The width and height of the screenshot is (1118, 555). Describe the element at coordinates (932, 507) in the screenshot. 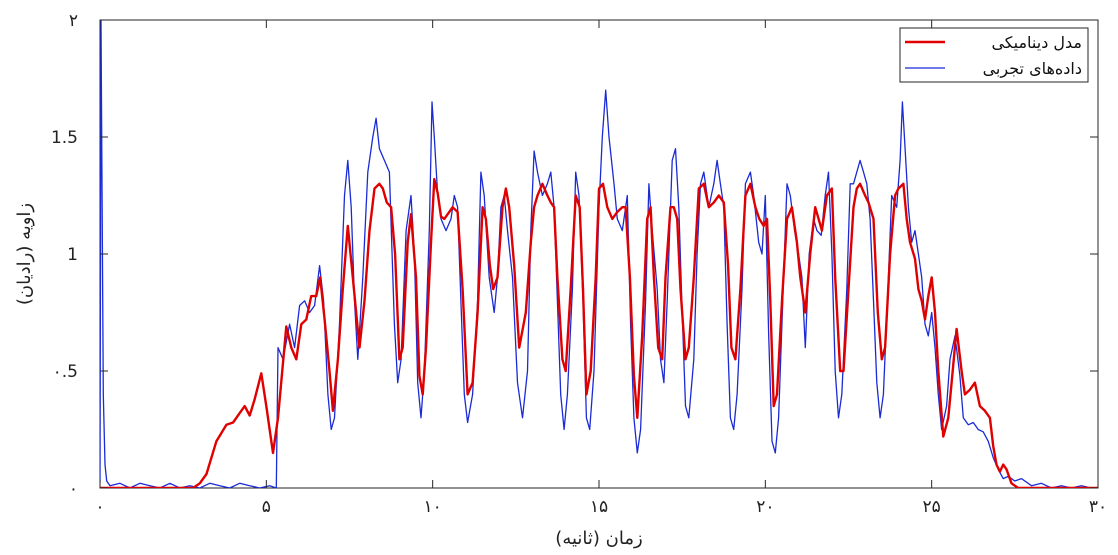

I see `x-tick-label: ۲۵` at that location.